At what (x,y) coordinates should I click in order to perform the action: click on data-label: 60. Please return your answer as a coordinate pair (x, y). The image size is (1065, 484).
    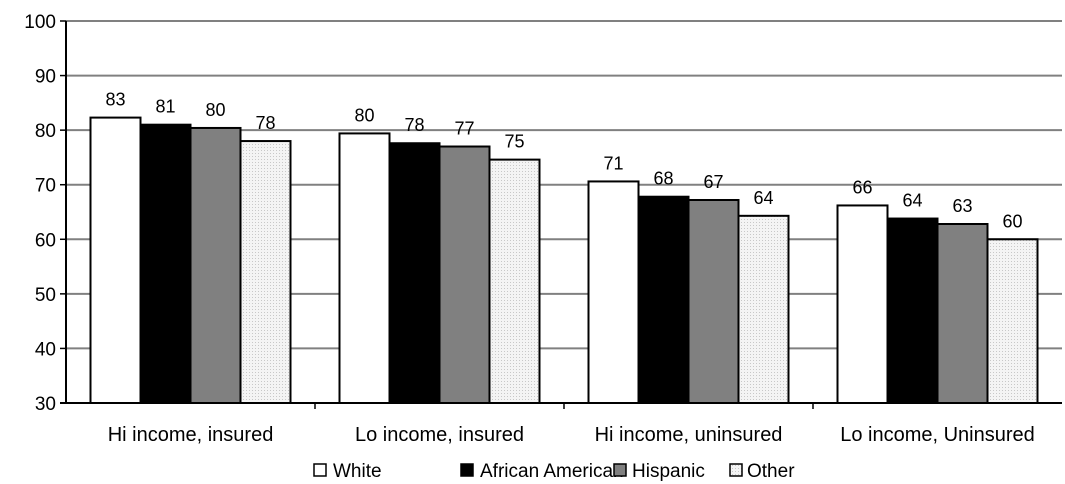
    Looking at the image, I should click on (1012, 221).